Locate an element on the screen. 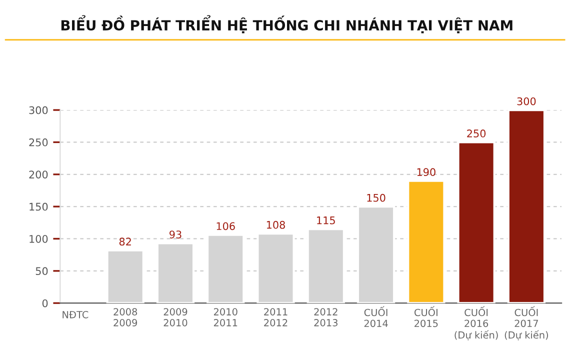 Image resolution: width=573 pixels, height=346 pixels. data-label: 150 is located at coordinates (376, 198).